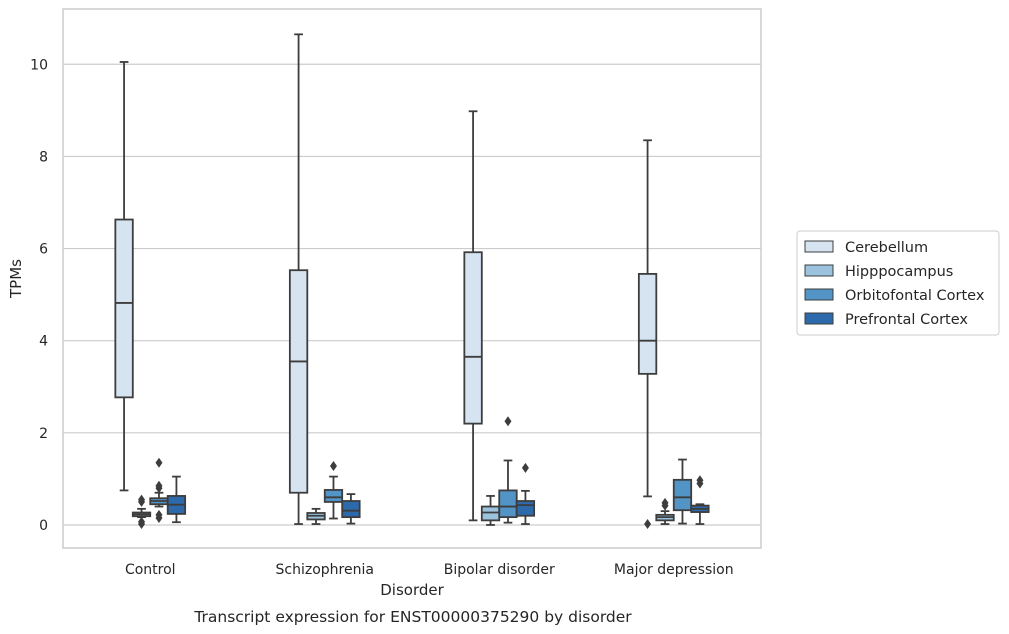 Image resolution: width=1009 pixels, height=634 pixels. What do you see at coordinates (899, 272) in the screenshot?
I see `legend-label: Hipppocampus` at bounding box center [899, 272].